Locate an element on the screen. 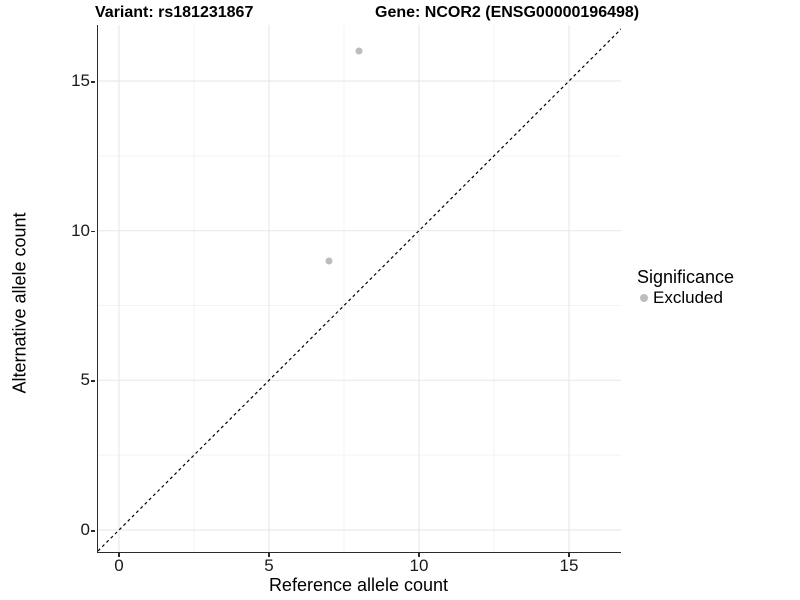 This screenshot has width=800, height=600. x-tick-label: 0 is located at coordinates (119, 565).